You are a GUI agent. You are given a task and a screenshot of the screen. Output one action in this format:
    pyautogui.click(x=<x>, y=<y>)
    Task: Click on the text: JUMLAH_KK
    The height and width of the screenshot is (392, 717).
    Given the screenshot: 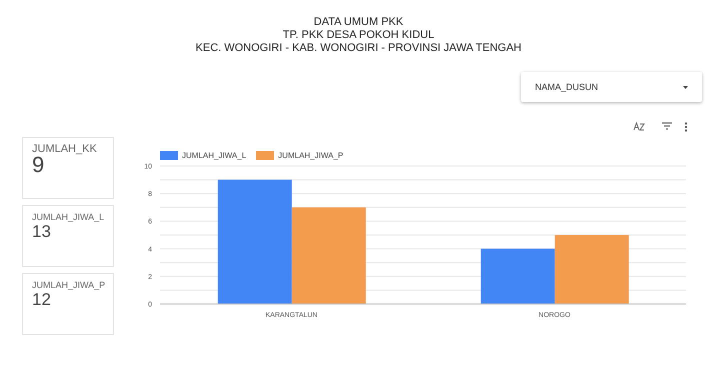 What is the action you would take?
    pyautogui.click(x=64, y=149)
    